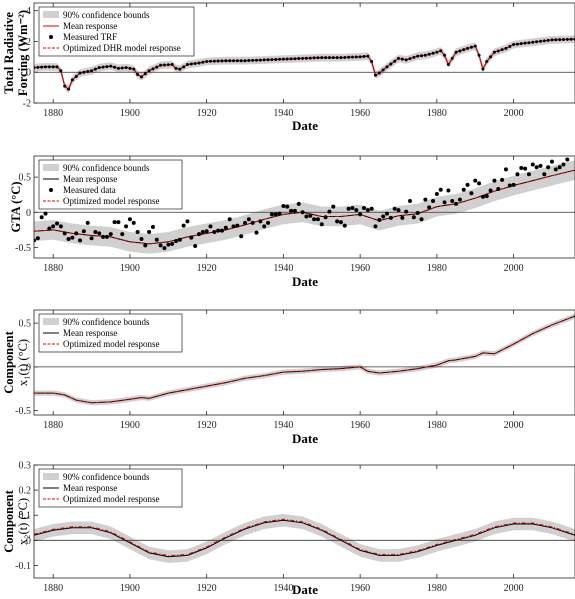 The width and height of the screenshot is (575, 599). Describe the element at coordinates (207, 425) in the screenshot. I see `x-tick-label: 1920` at that location.